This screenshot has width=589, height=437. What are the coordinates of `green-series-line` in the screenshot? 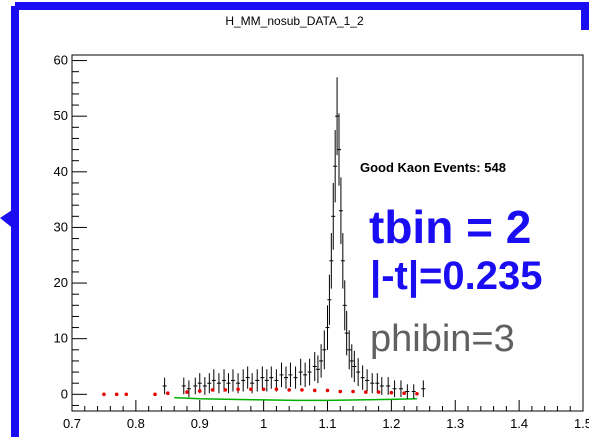 It's located at (295, 399).